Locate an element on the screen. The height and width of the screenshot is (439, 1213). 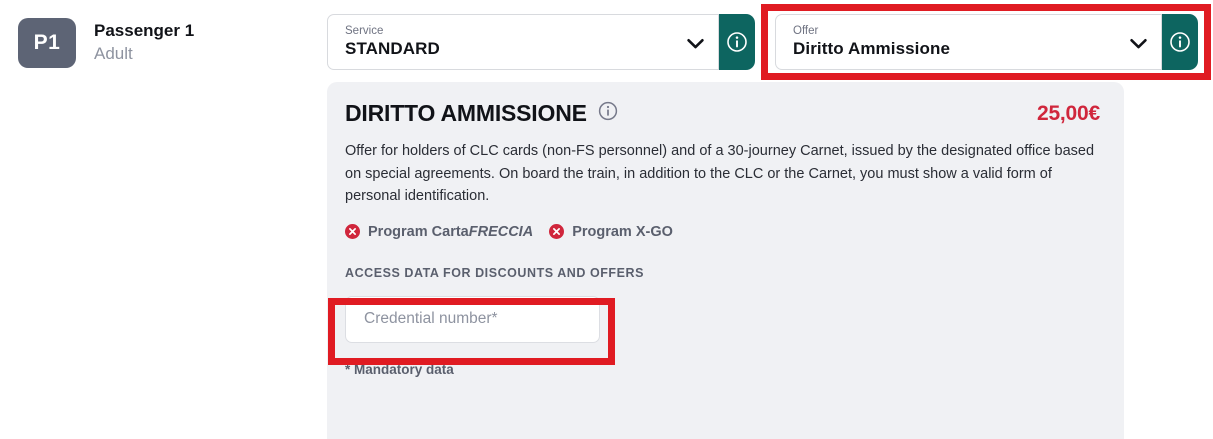
service-select-label: Service is located at coordinates (364, 31).